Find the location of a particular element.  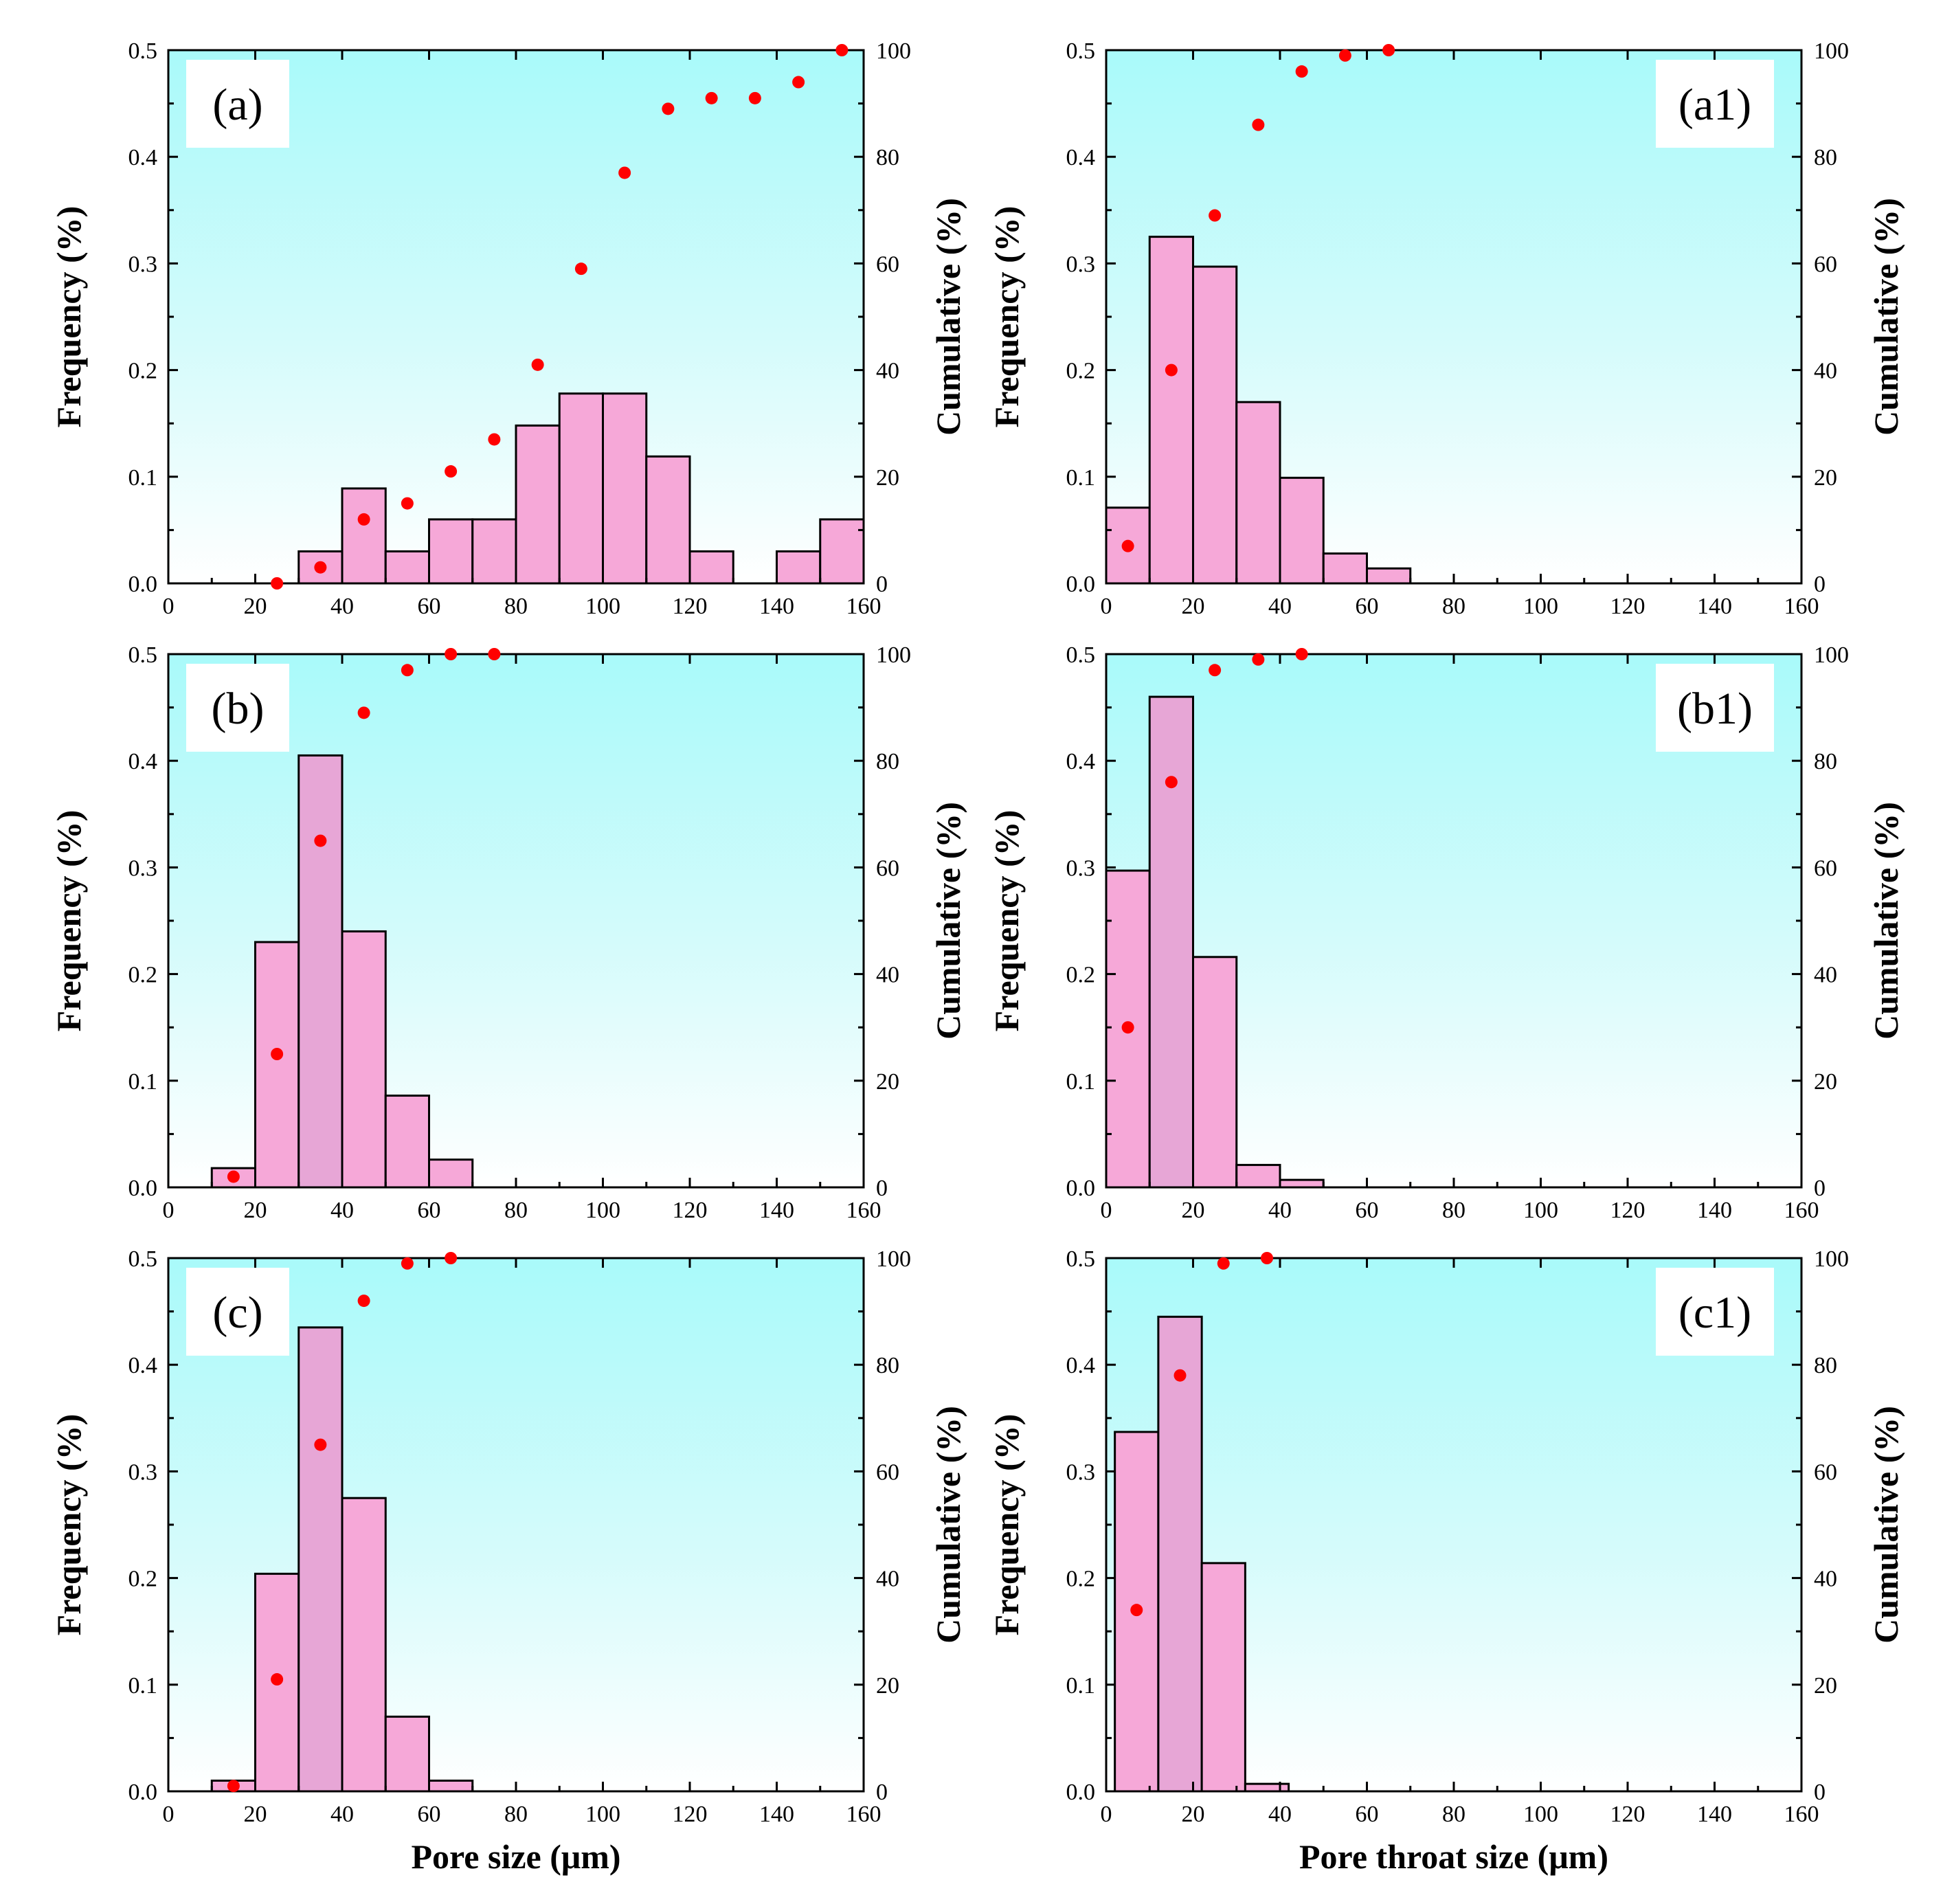

panel-label: (a1) is located at coordinates (1714, 105).